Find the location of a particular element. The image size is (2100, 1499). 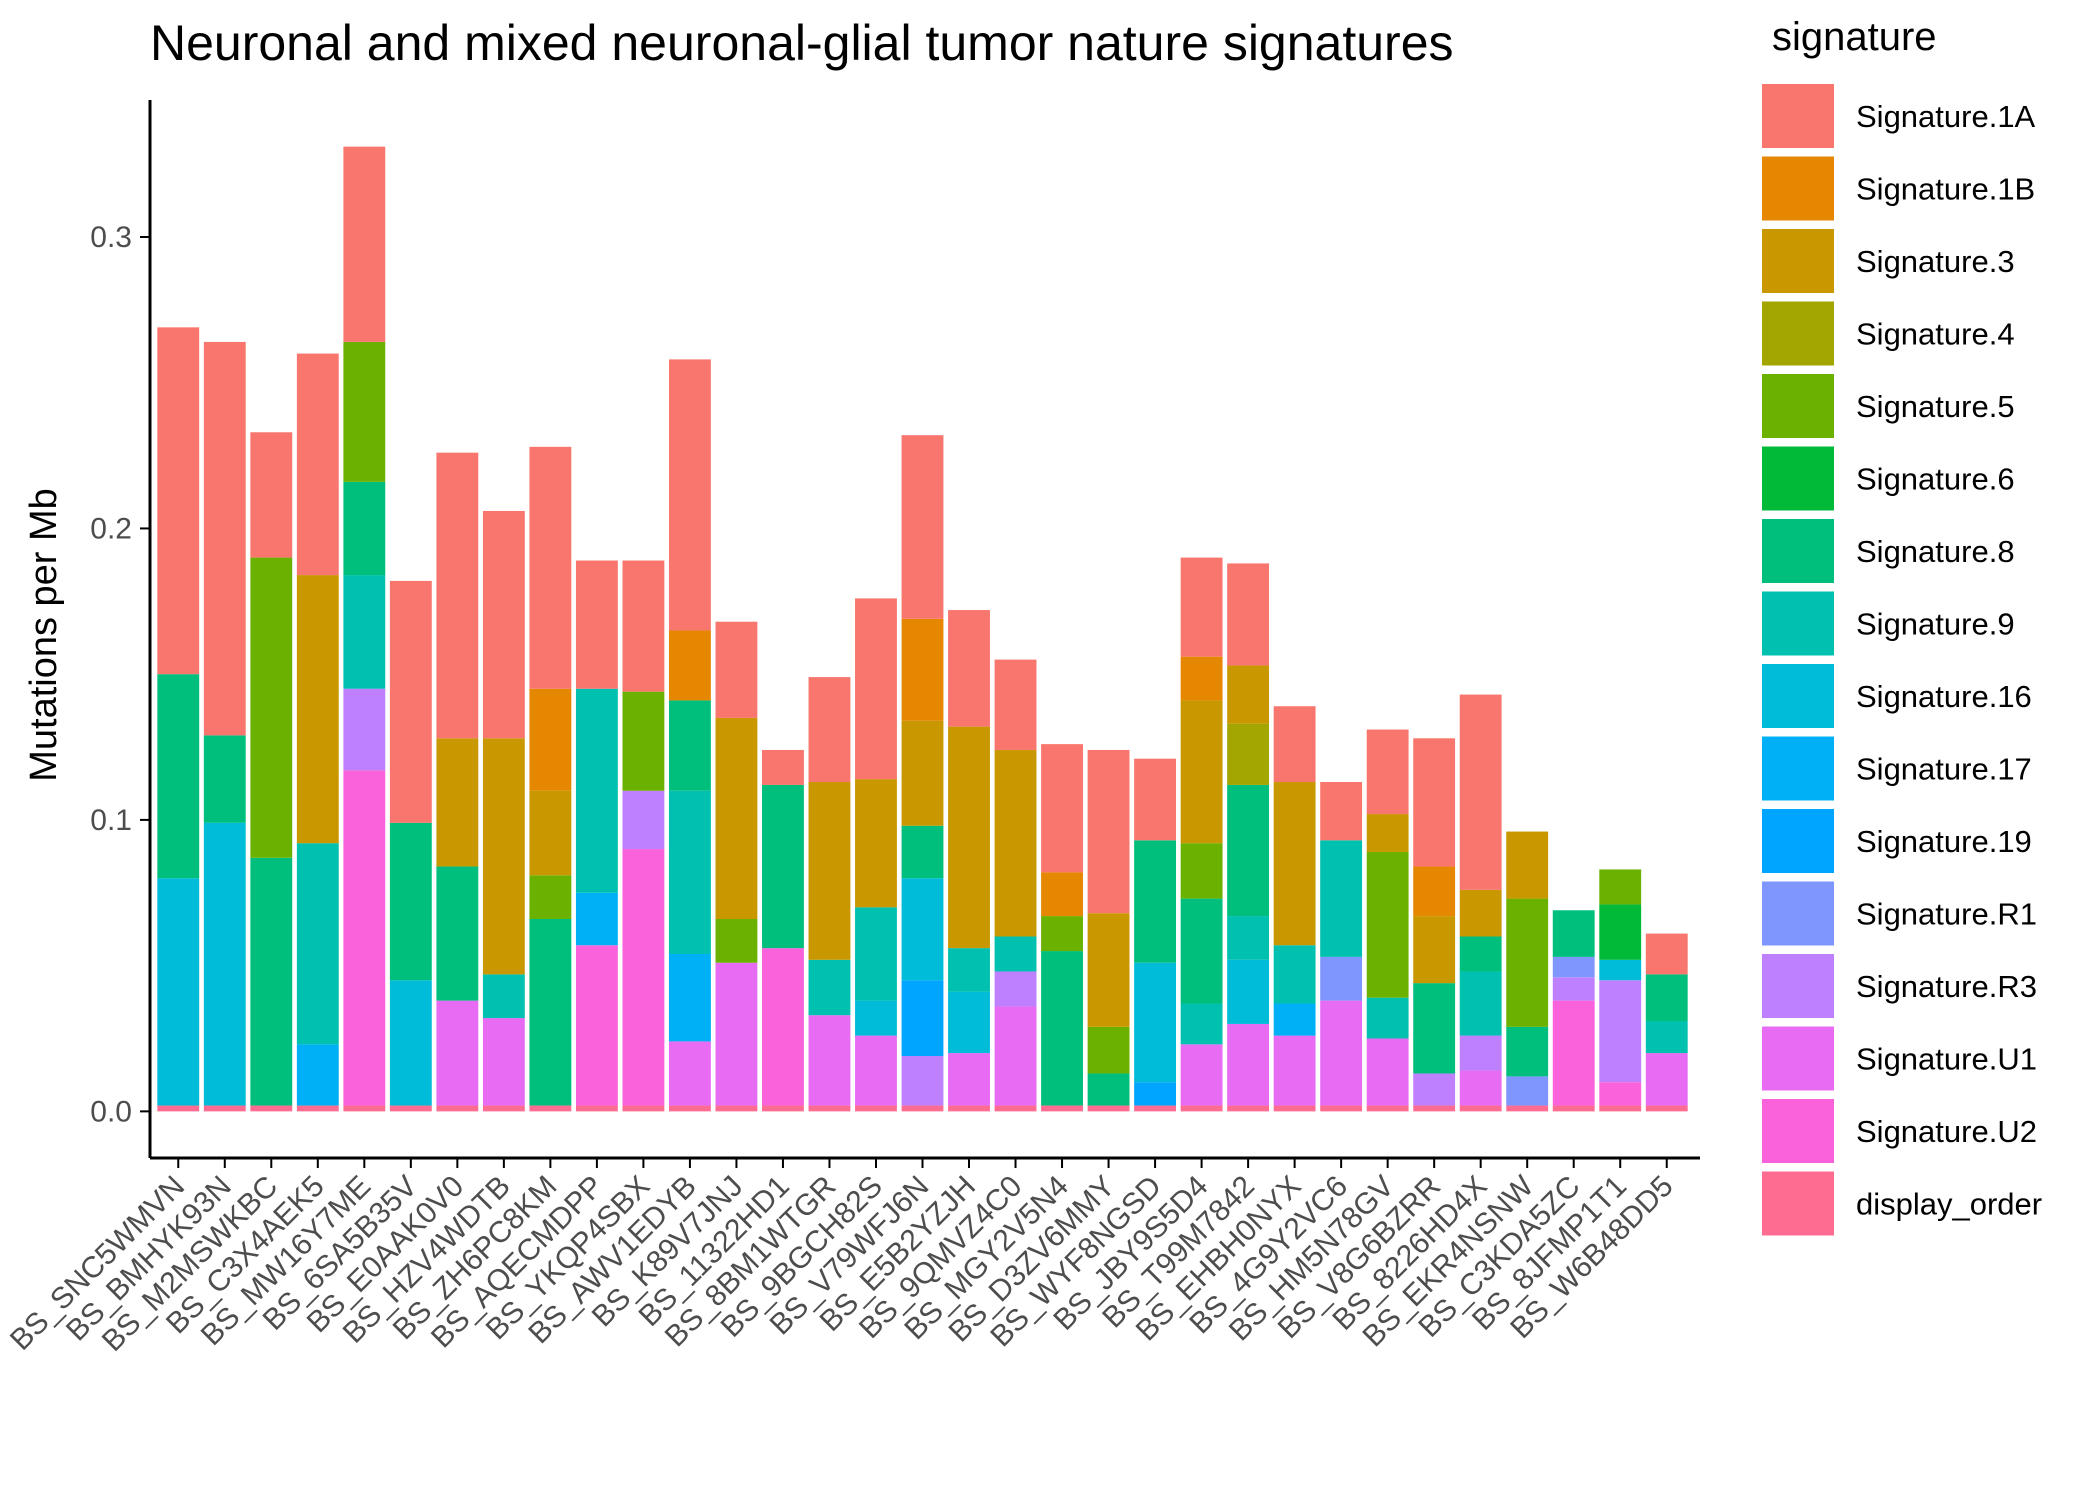

bar-segment-signature-u2-bs_8jfmp1t1 is located at coordinates (1620, 1094).